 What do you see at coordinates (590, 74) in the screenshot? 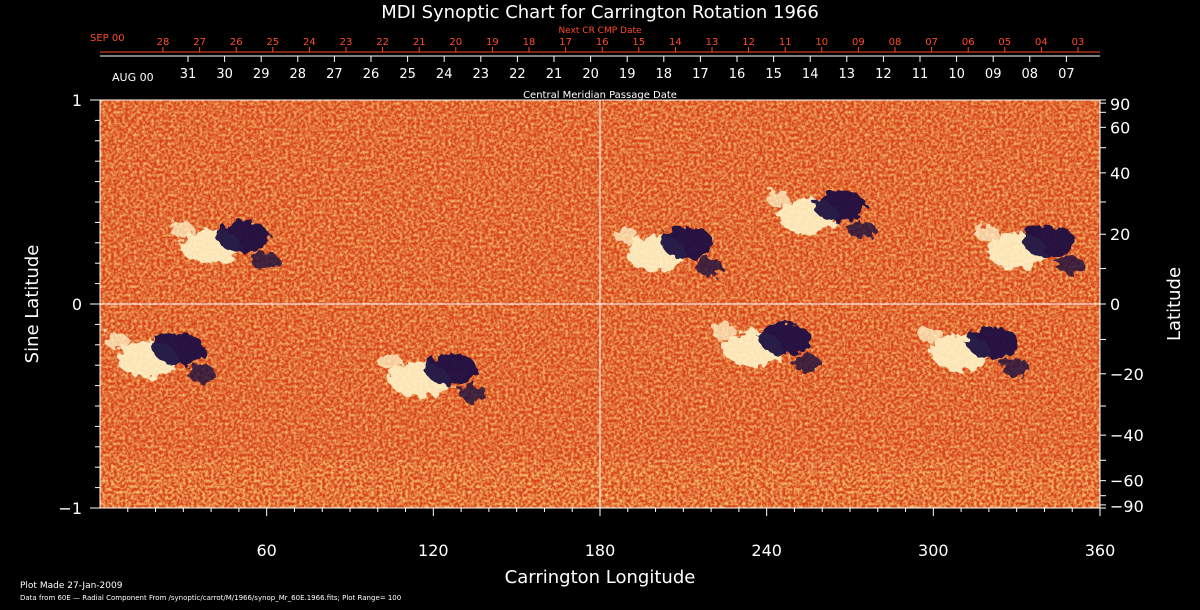
I see `cmp-day-label: 20` at bounding box center [590, 74].